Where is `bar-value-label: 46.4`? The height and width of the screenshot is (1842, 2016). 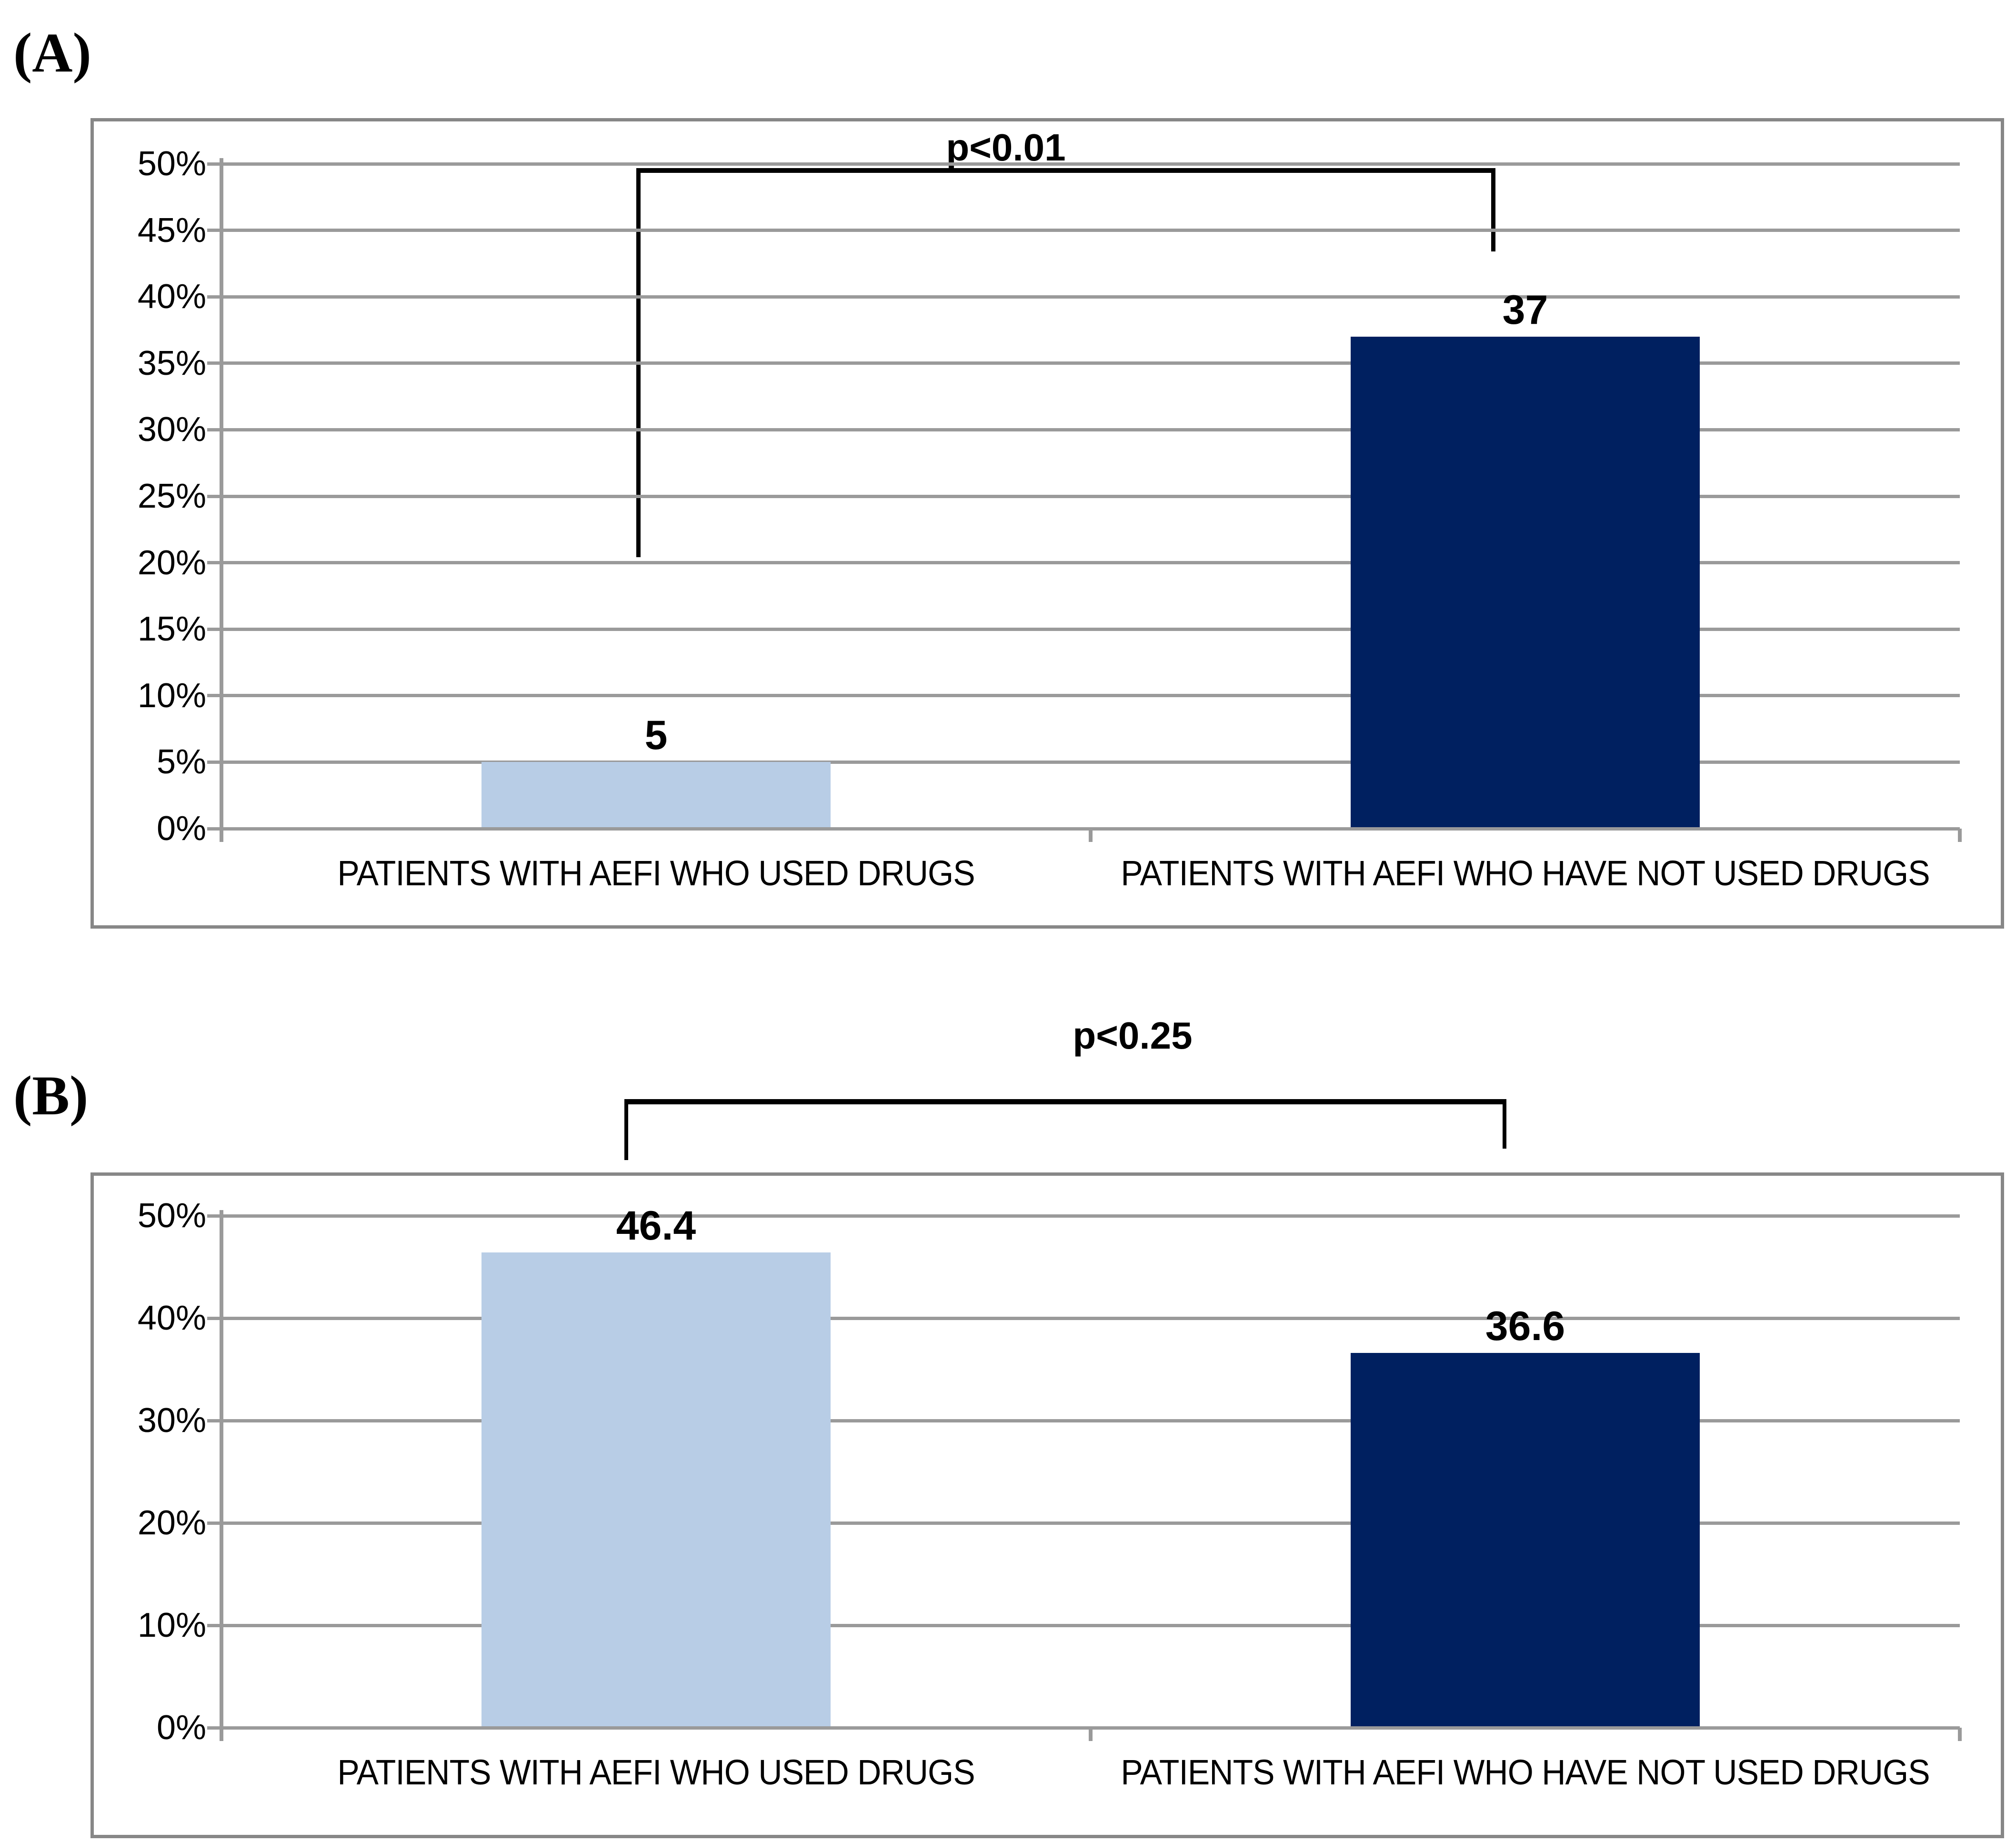 bar-value-label: 46.4 is located at coordinates (656, 1226).